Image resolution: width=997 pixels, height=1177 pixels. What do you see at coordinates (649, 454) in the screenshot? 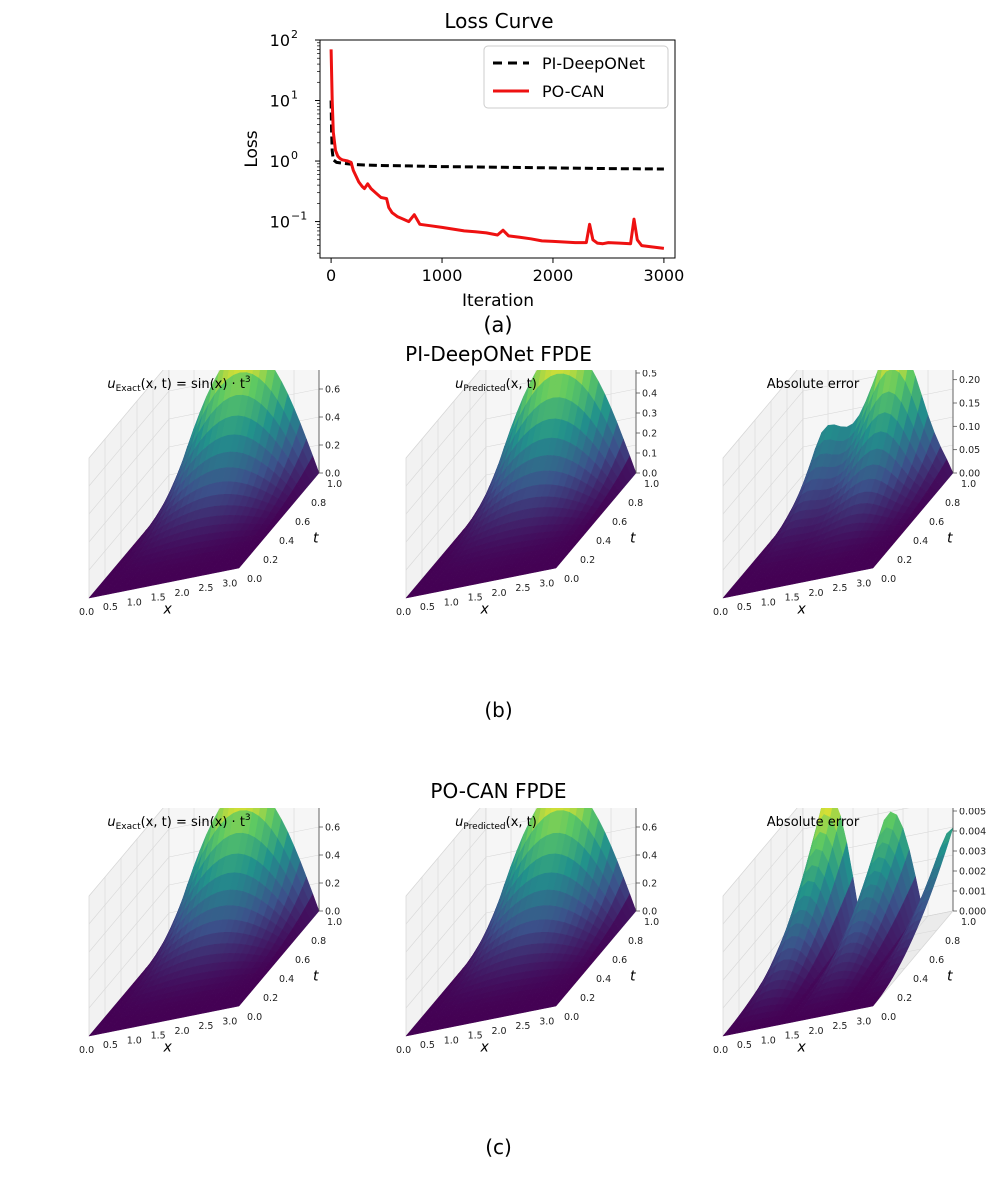
I see `z-tick-label: 0.1` at bounding box center [649, 454].